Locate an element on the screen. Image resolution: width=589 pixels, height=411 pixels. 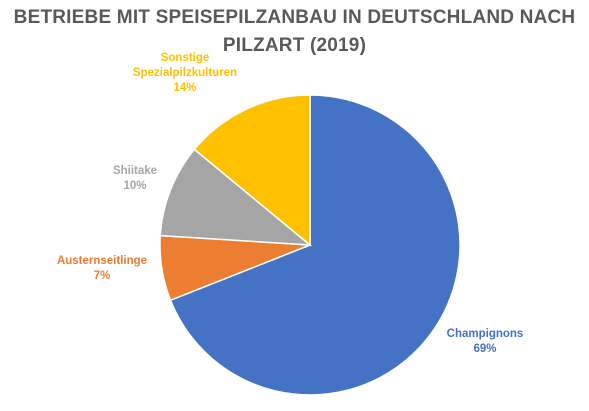
slice-percent-sonstige: 14% is located at coordinates (185, 88).